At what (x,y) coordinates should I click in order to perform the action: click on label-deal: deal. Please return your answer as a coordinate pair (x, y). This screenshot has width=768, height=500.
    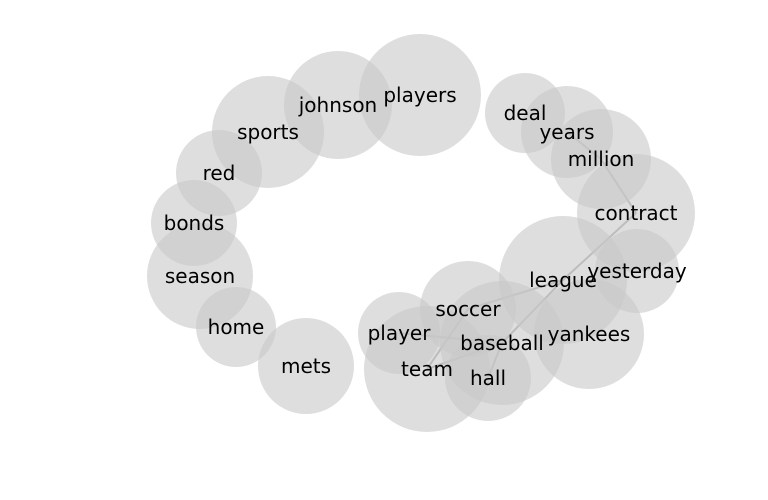
    Looking at the image, I should click on (525, 113).